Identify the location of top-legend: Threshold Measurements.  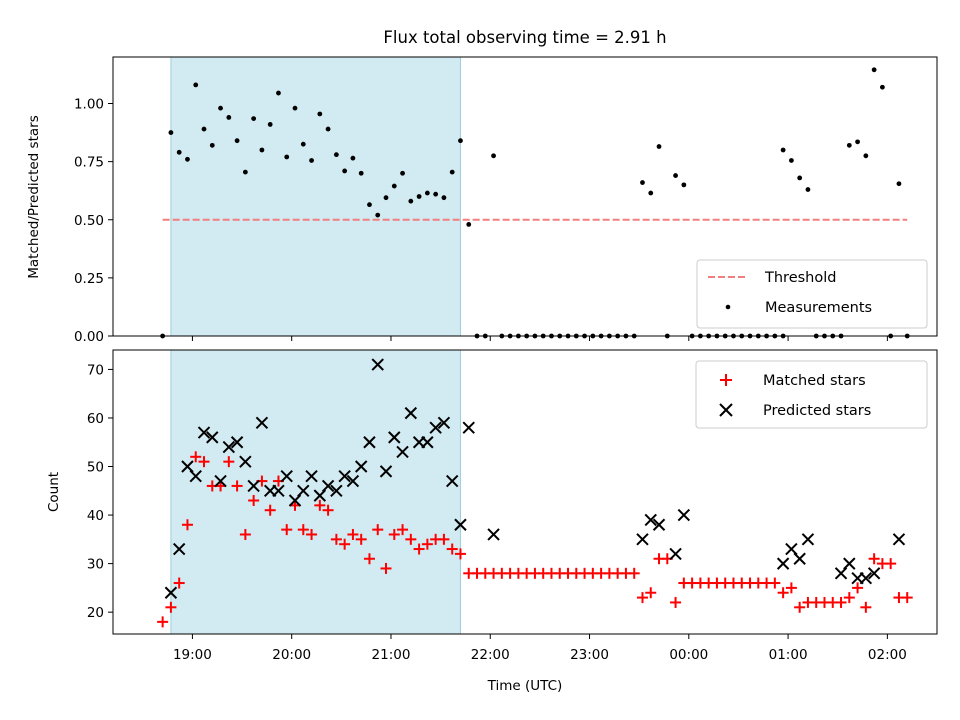
(812, 294).